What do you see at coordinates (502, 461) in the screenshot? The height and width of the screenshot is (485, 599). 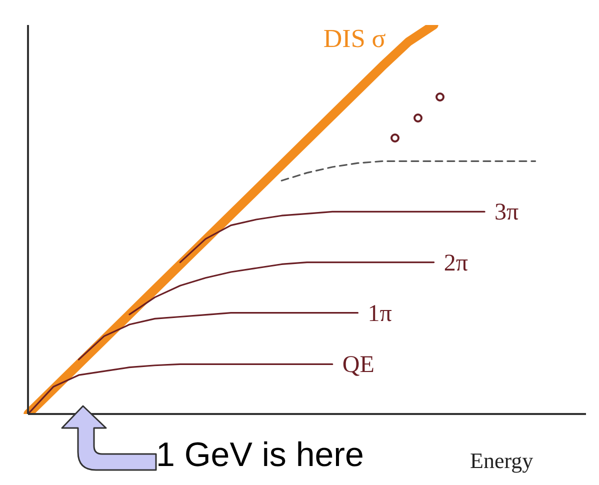 I see `x-axis-title: Energy` at bounding box center [502, 461].